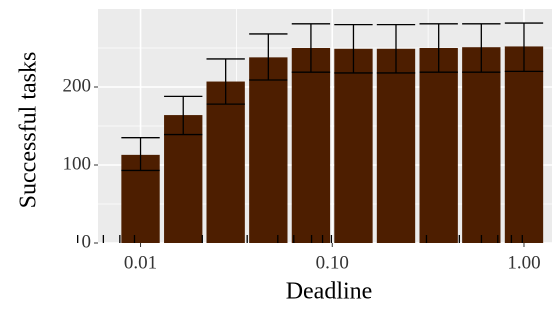  What do you see at coordinates (332, 262) in the screenshot?
I see `x-tick-label: 0.10` at bounding box center [332, 262].